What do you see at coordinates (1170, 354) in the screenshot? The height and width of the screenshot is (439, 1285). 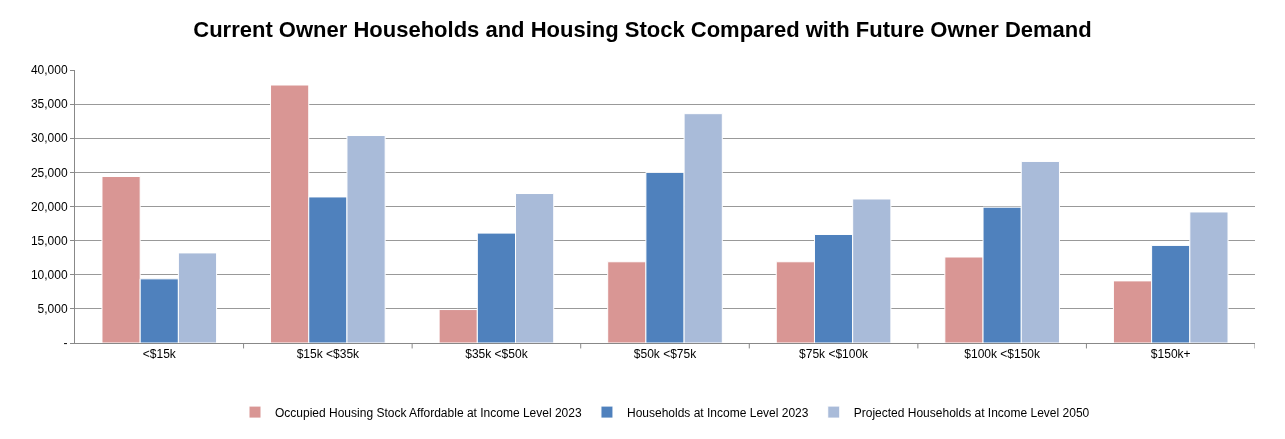 I see `x-tick-label: $150k+` at bounding box center [1170, 354].